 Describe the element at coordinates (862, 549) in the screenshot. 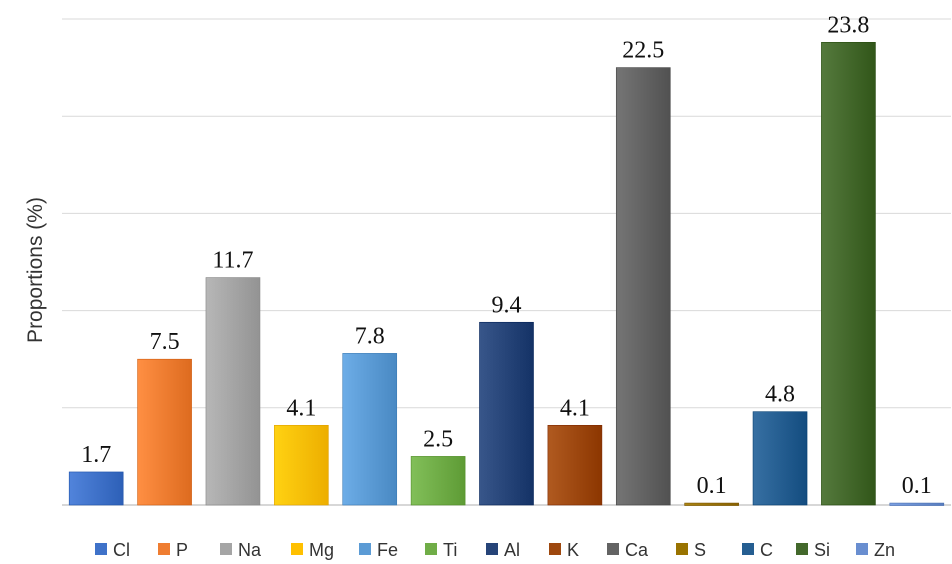

I see `legend-swatch-zn` at that location.